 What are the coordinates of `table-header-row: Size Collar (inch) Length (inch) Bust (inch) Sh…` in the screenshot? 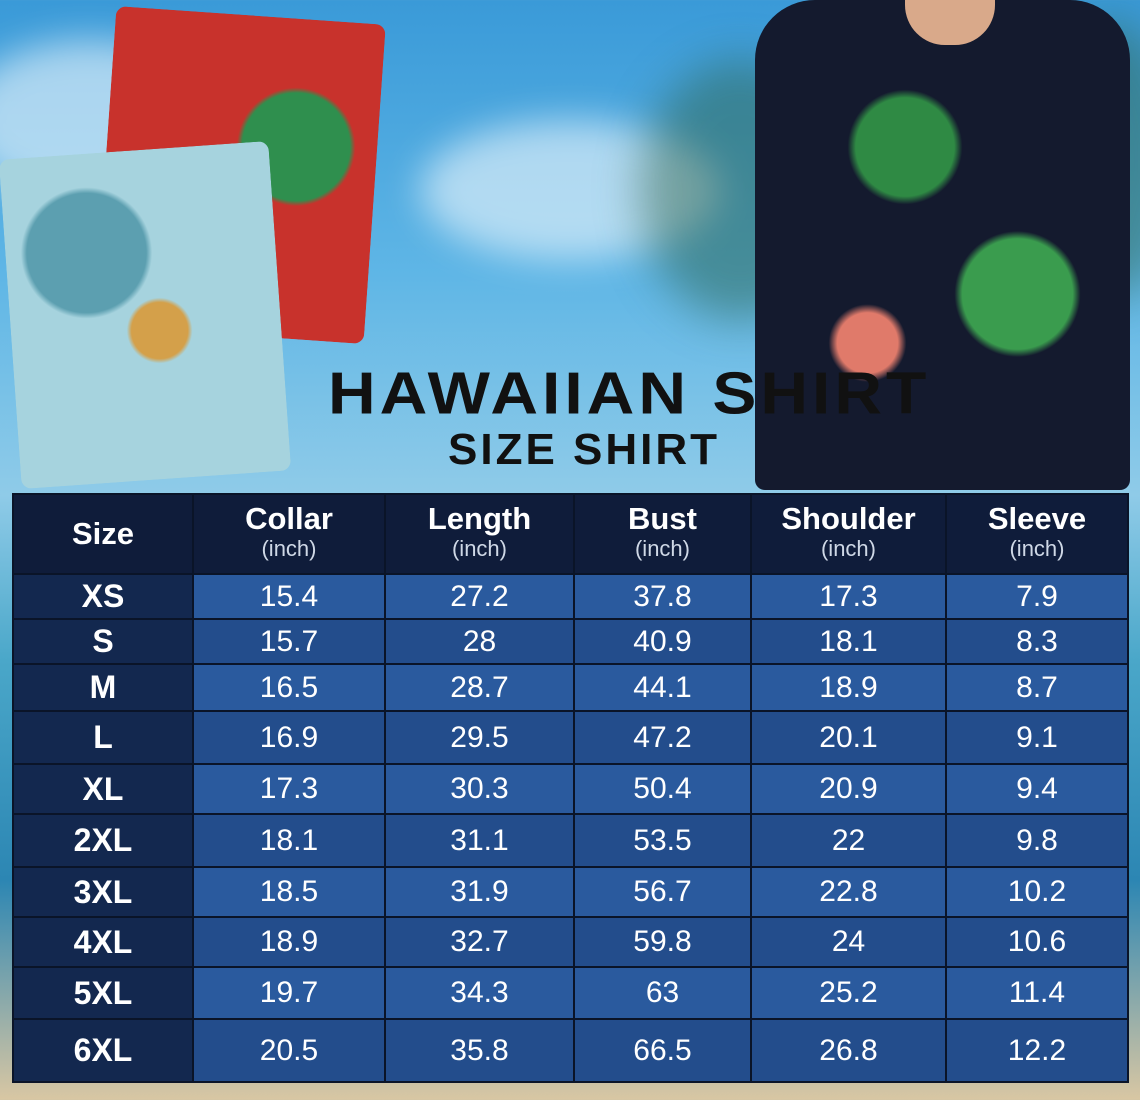 It's located at (570, 534).